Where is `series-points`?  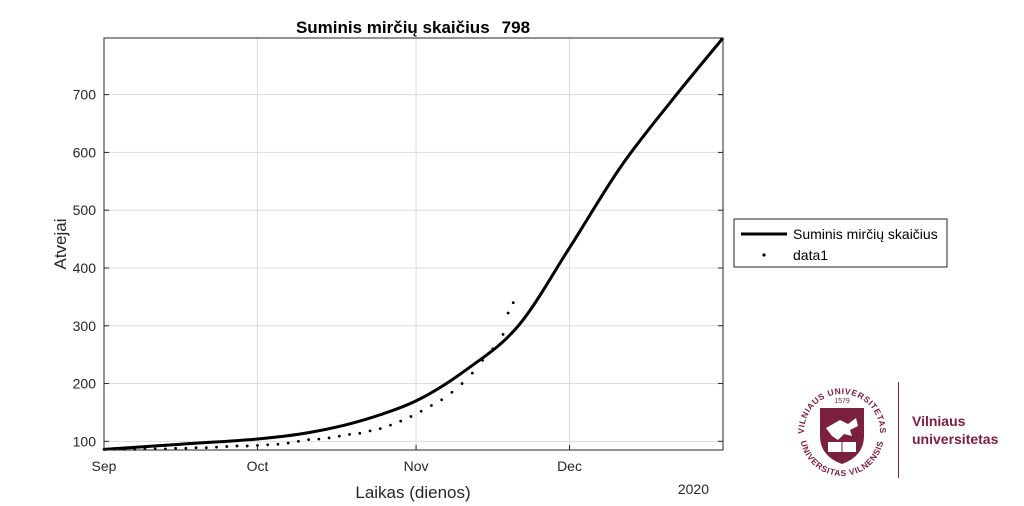
series-points is located at coordinates (308, 376).